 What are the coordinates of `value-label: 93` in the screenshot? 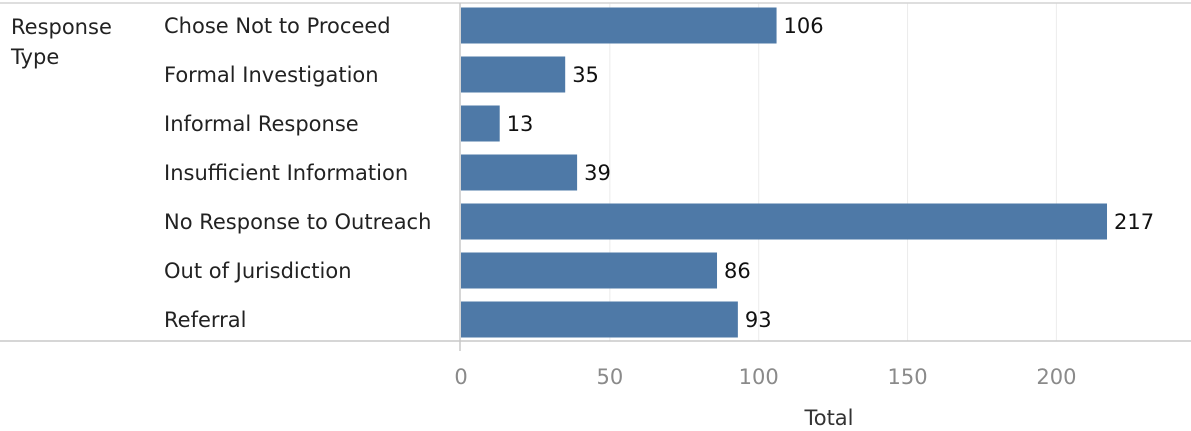 It's located at (758, 320).